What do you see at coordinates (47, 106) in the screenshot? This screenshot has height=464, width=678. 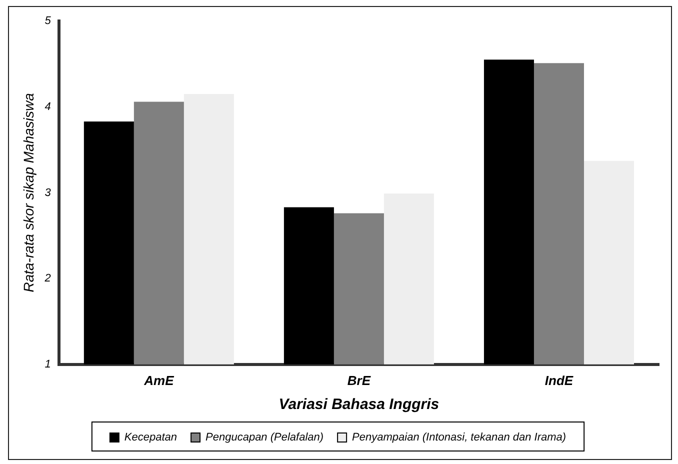 I see `y-tick-label: 4` at bounding box center [47, 106].